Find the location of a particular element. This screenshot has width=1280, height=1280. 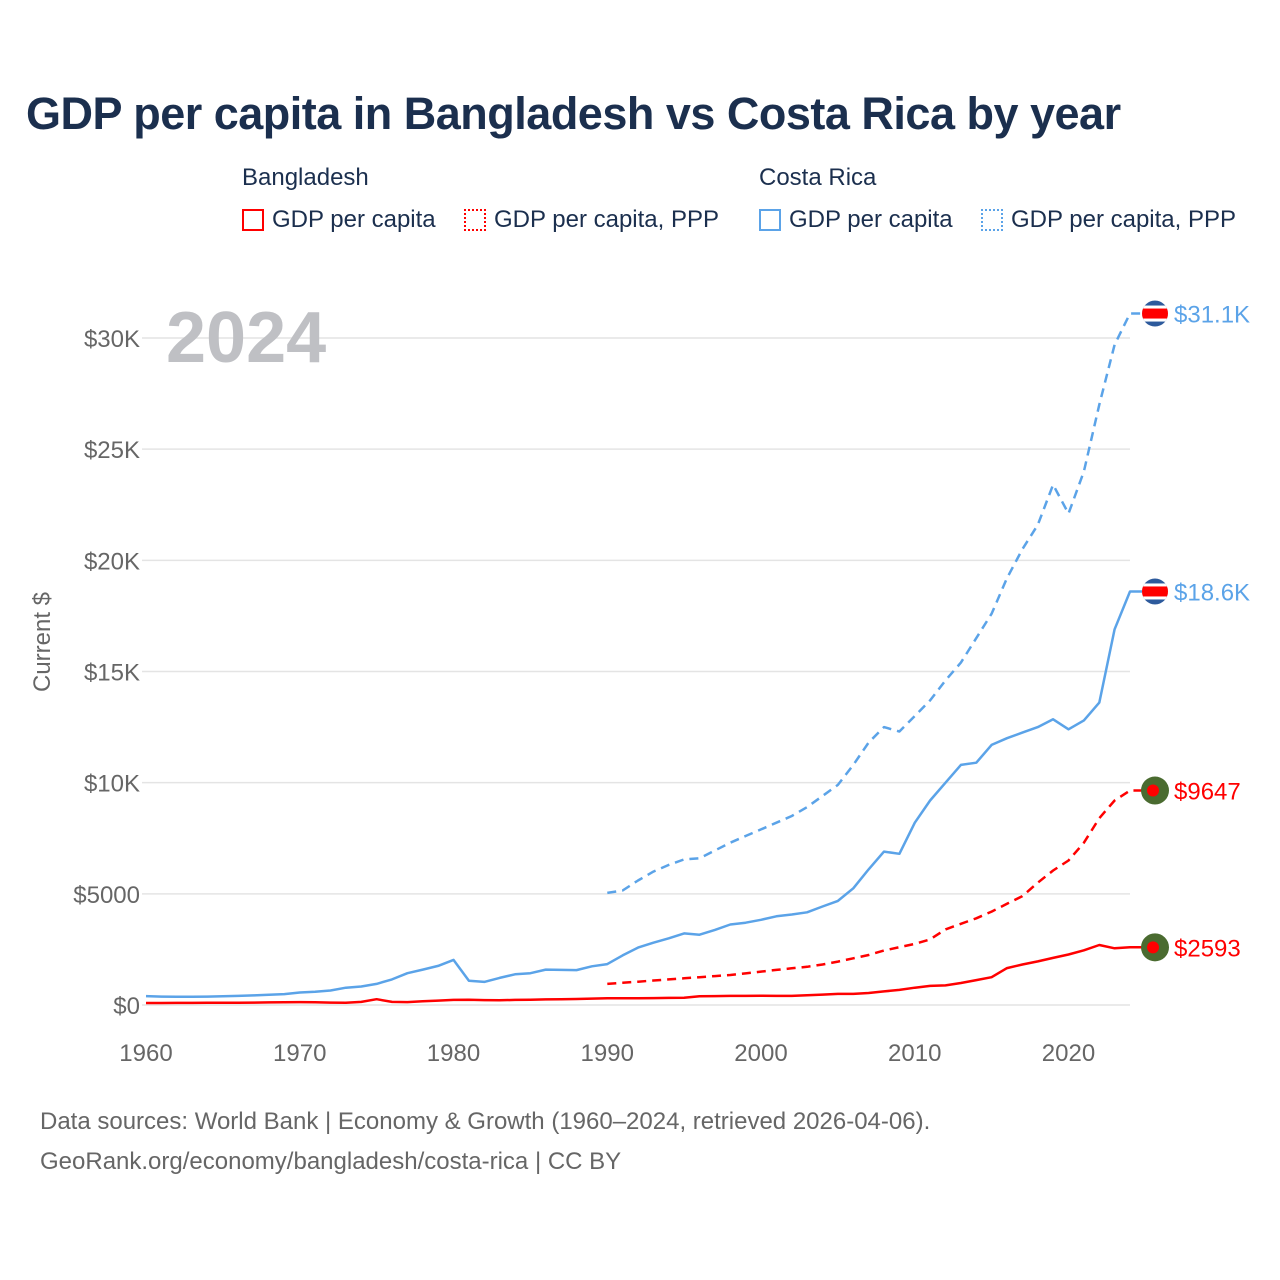

y-tick-label: $20K is located at coordinates (112, 561).